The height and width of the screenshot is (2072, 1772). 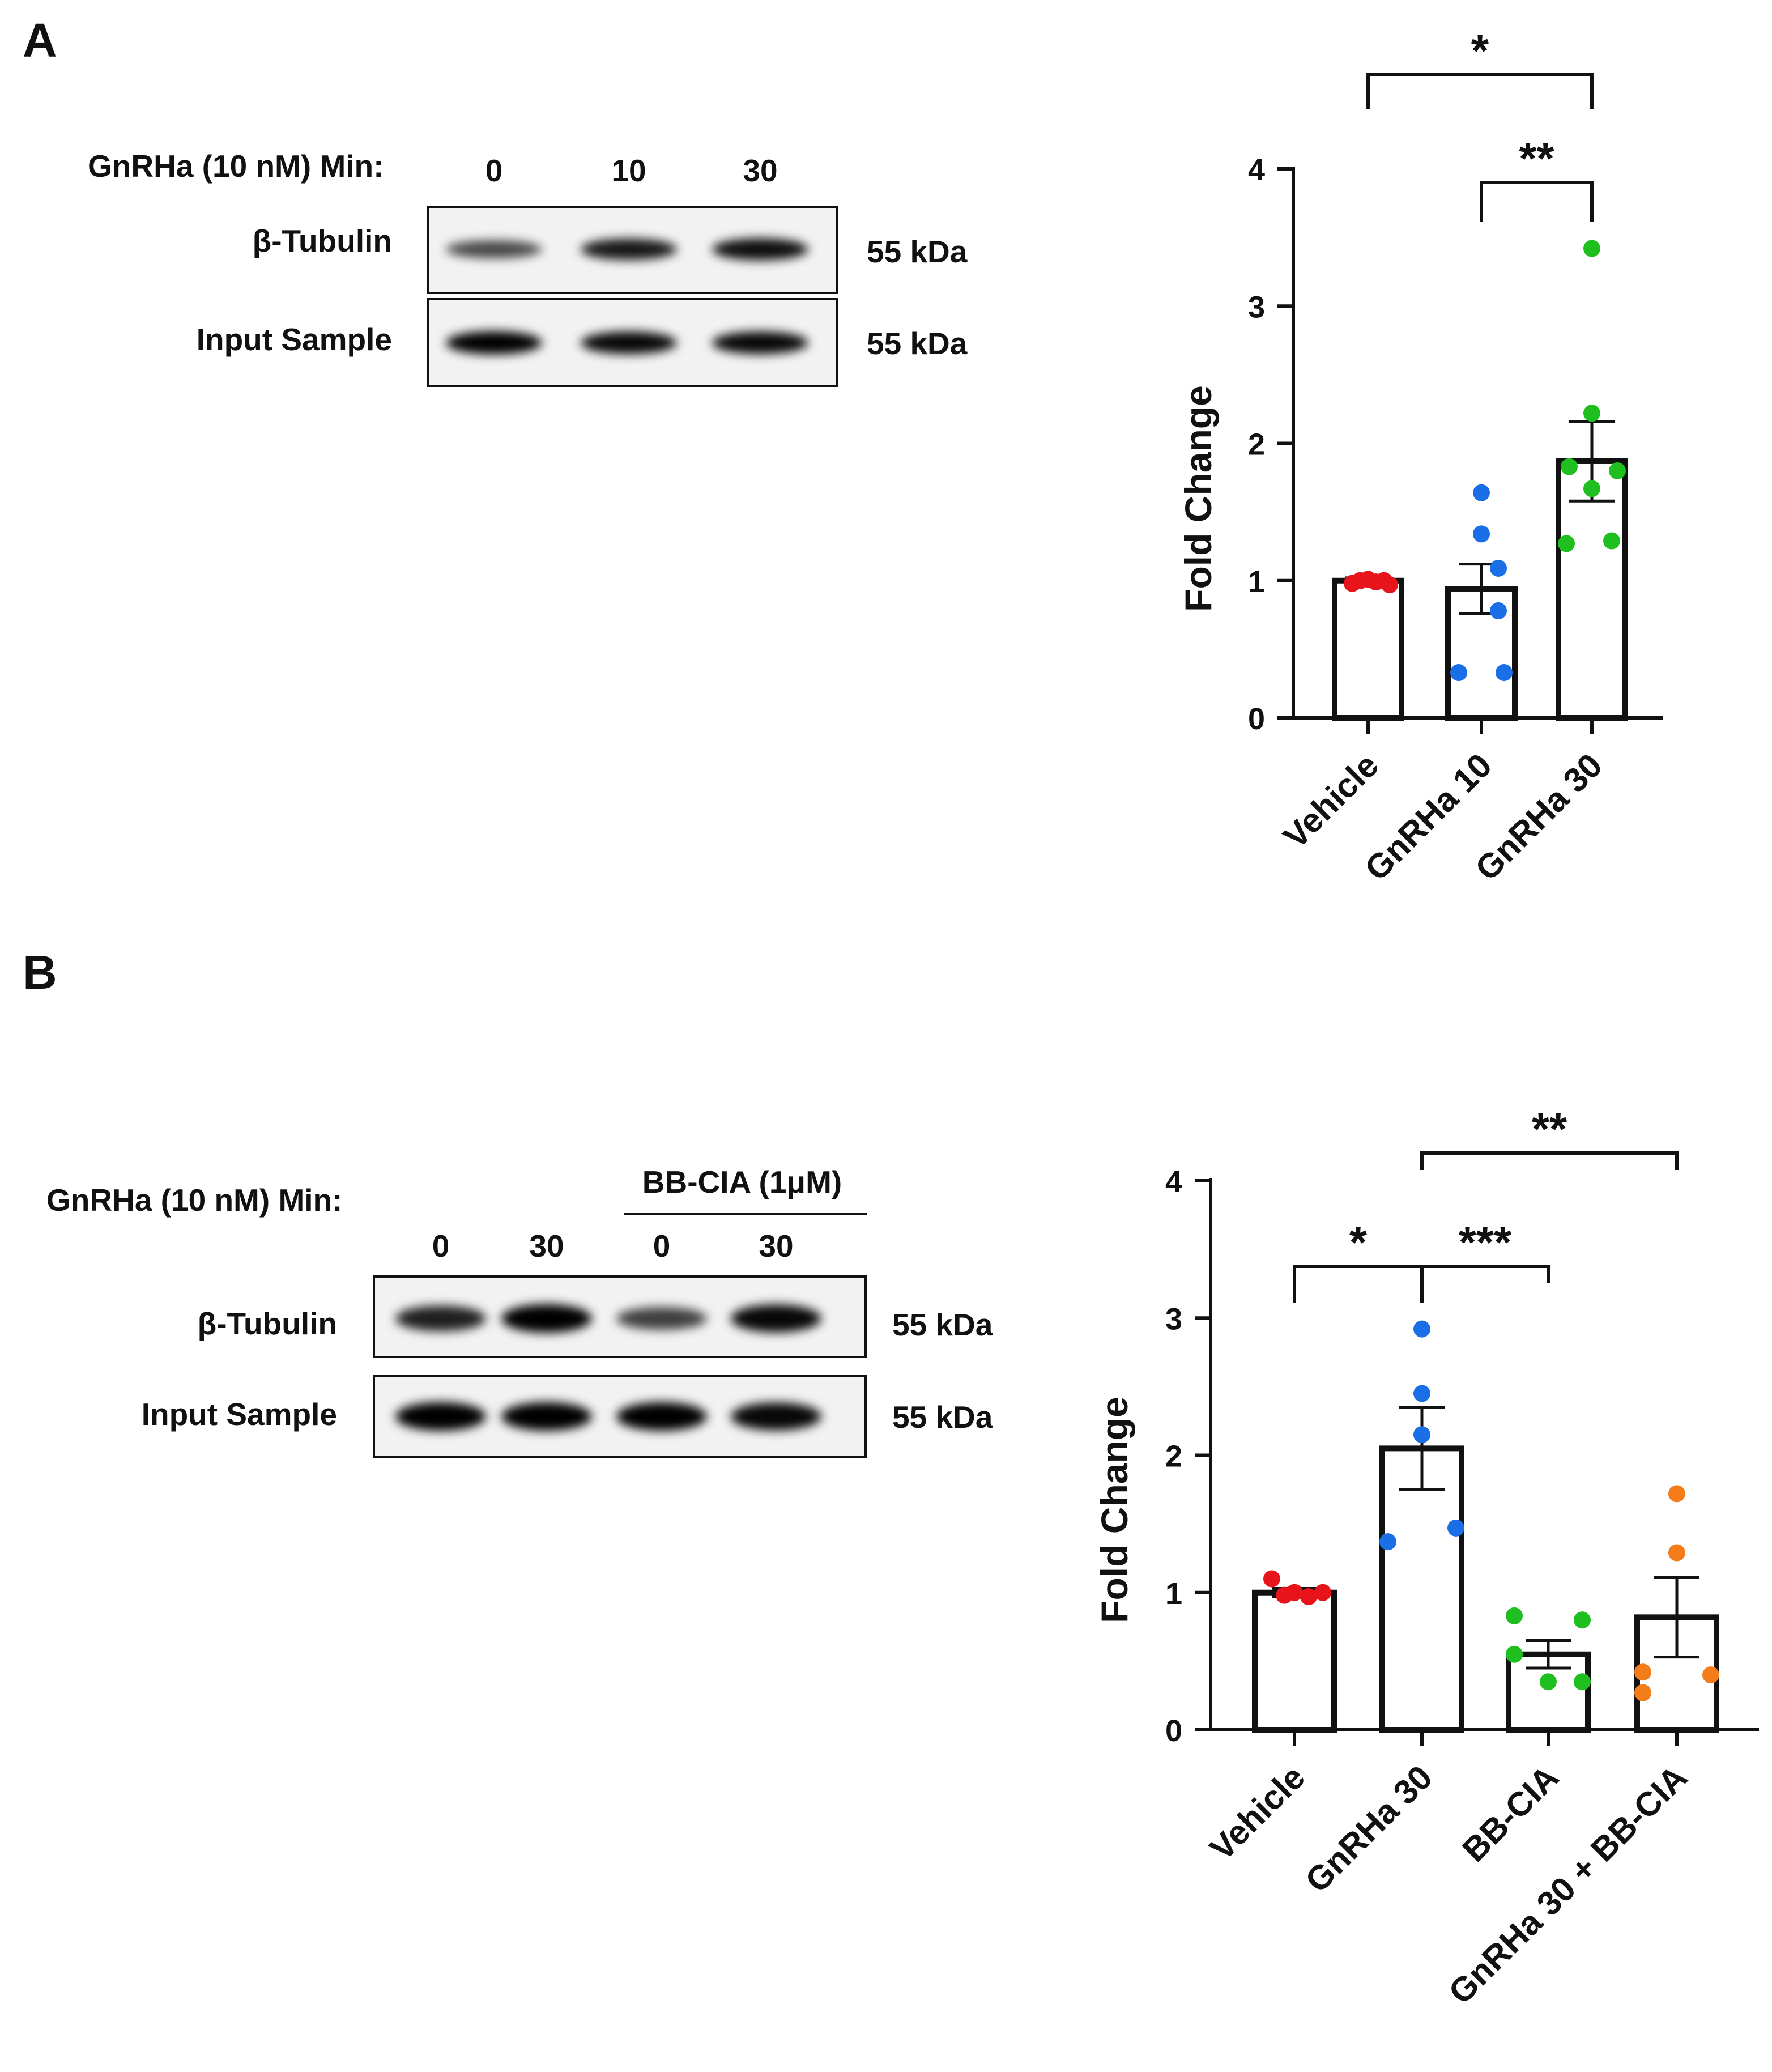 I want to click on panel-a-letter: A, so click(x=40, y=41).